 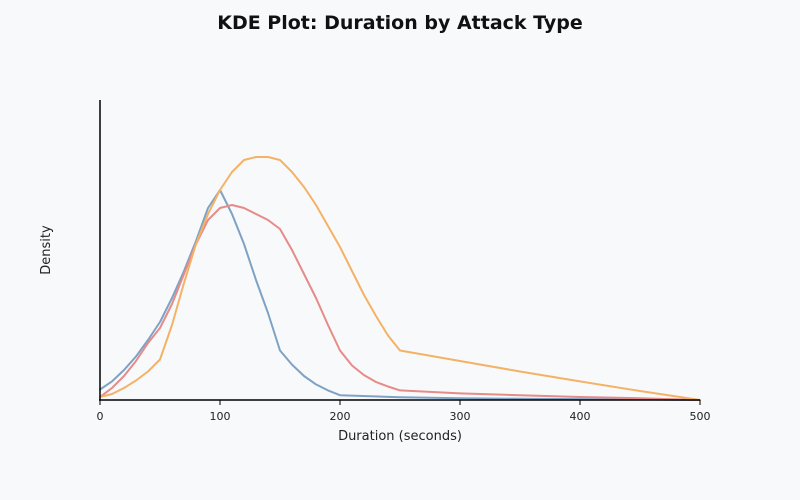 What do you see at coordinates (400, 23) in the screenshot?
I see `chart-title: KDE Plot: Duration by Attack Type` at bounding box center [400, 23].